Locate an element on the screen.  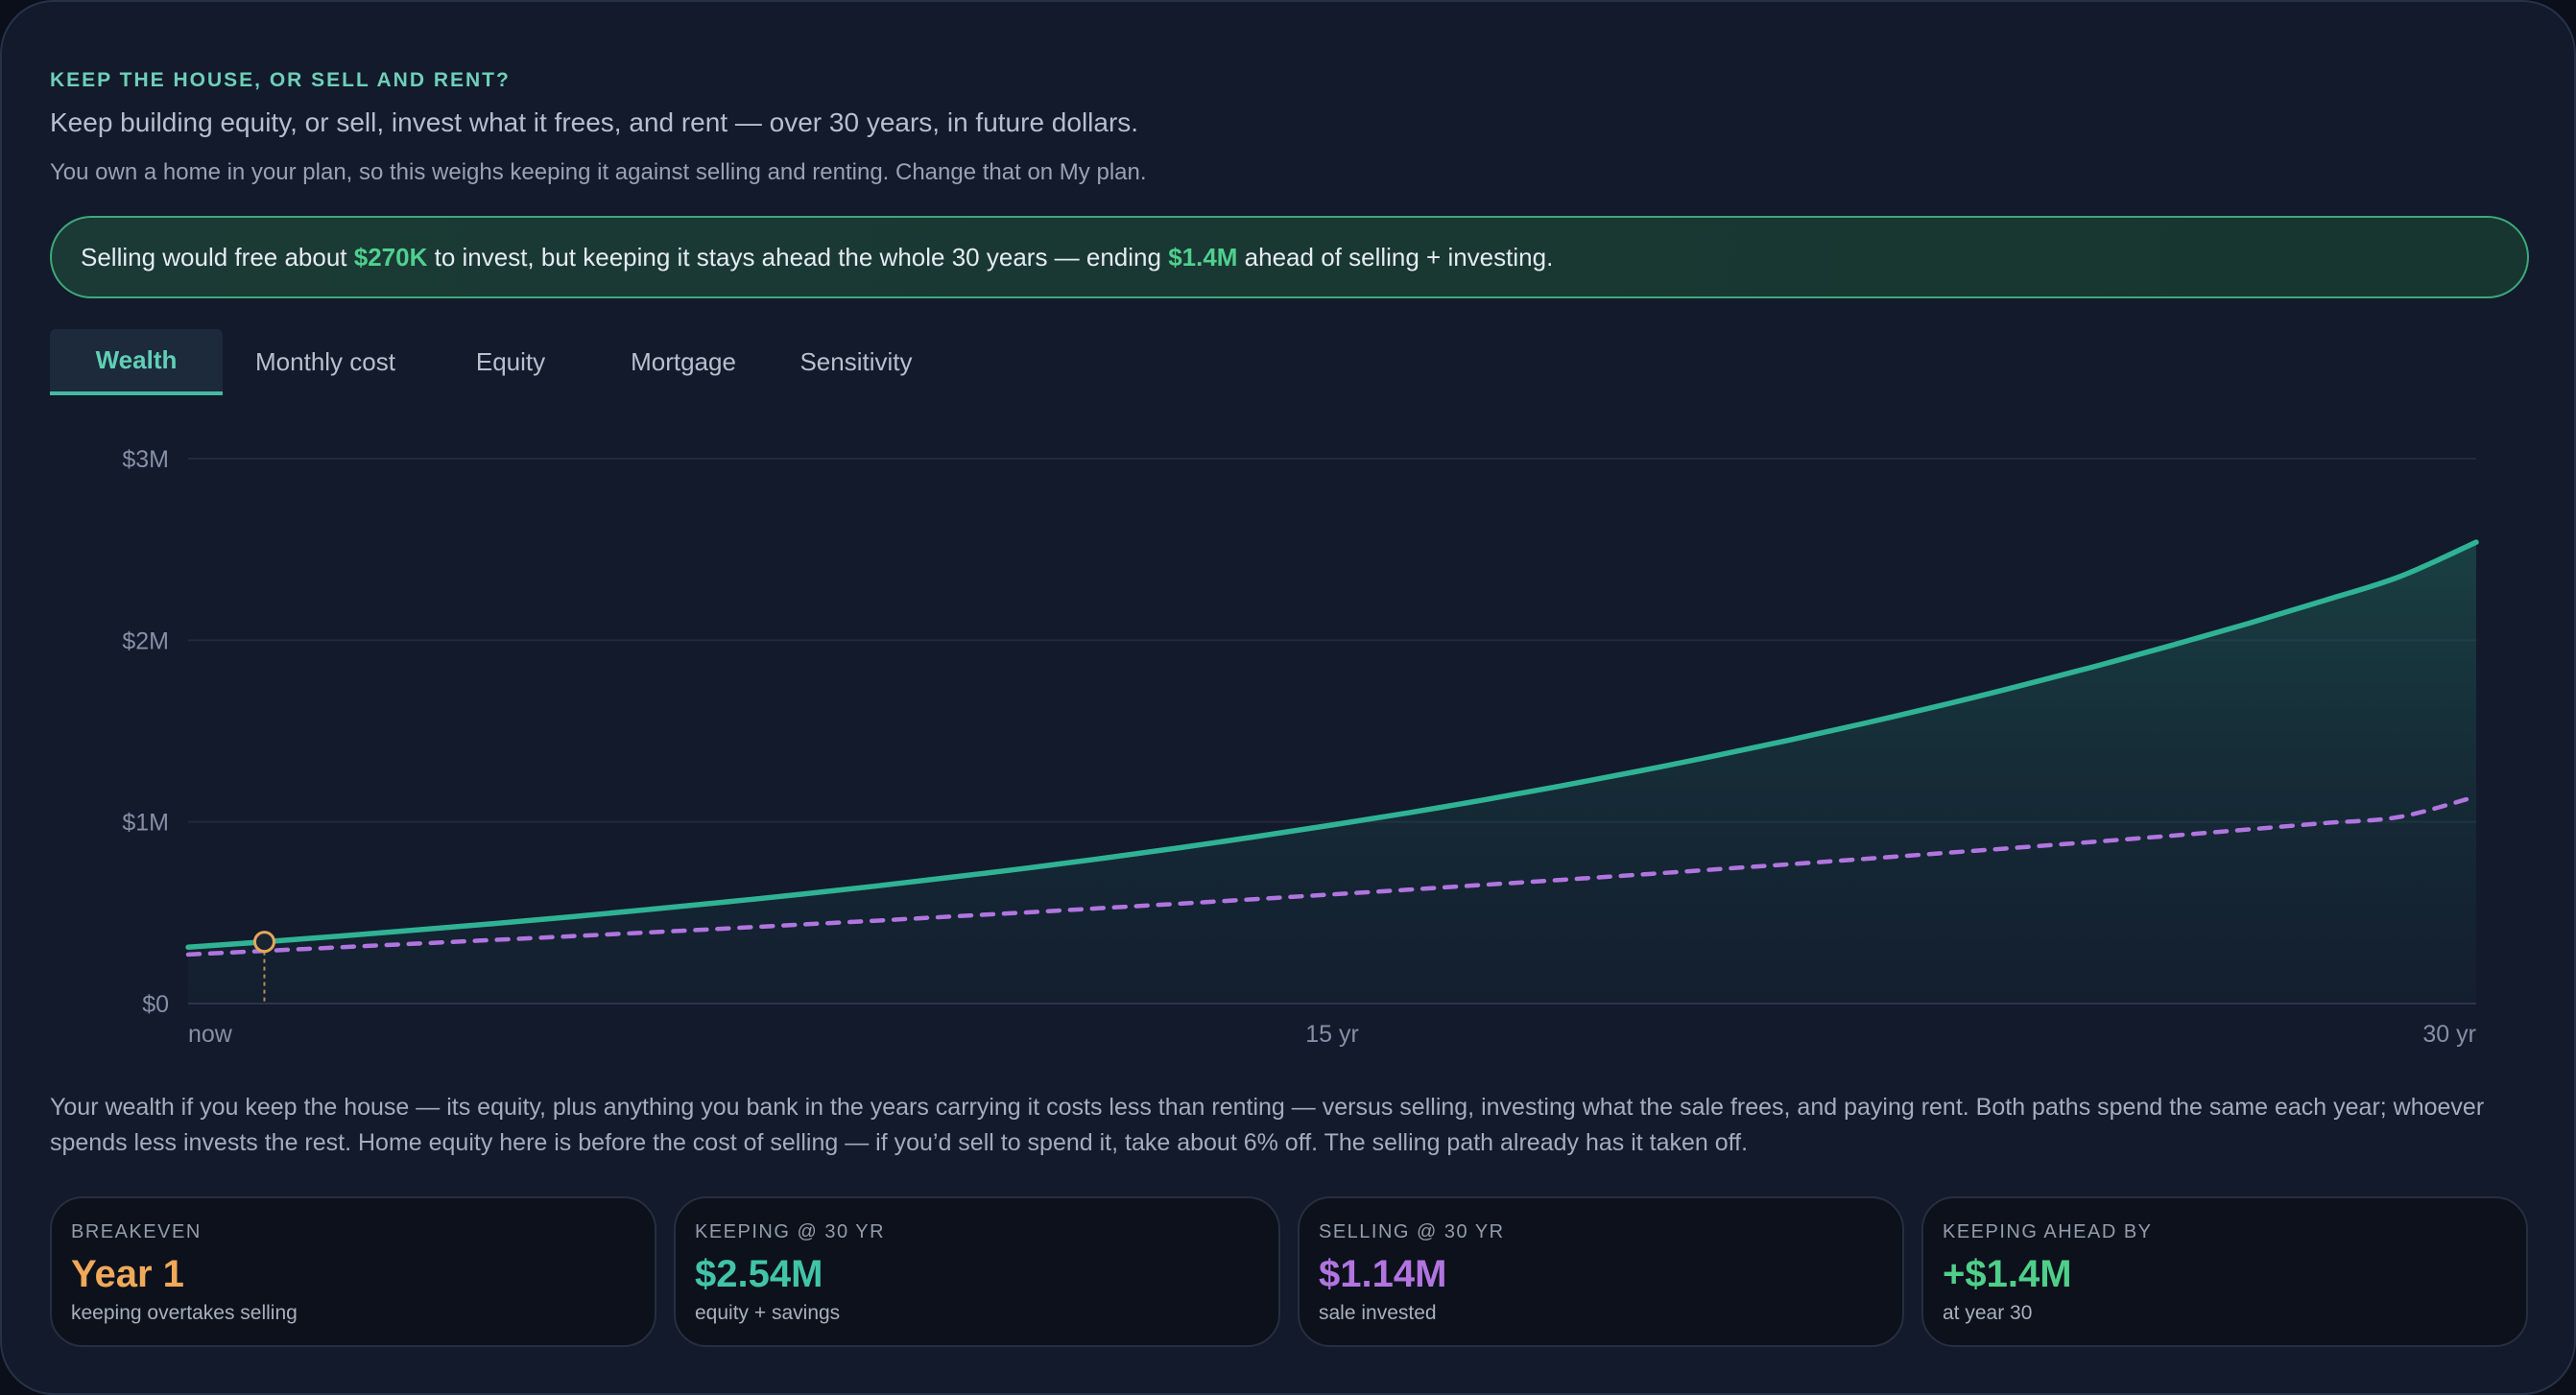
banner-ahead-amount: $1.4M is located at coordinates (1203, 257).